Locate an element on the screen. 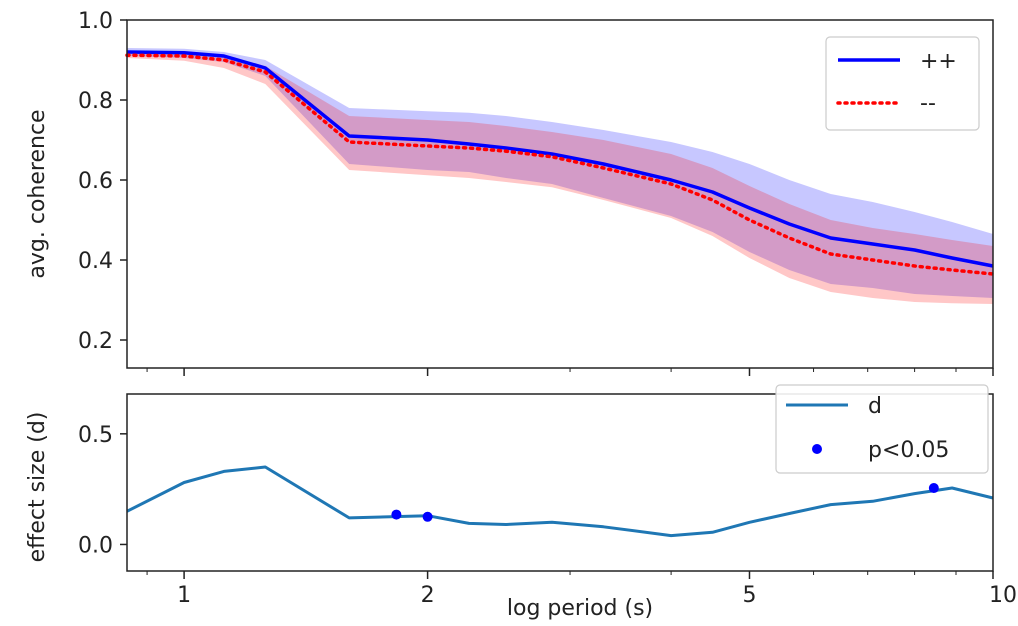 The height and width of the screenshot is (626, 1018). x-tick-label: 10 is located at coordinates (1003, 595).